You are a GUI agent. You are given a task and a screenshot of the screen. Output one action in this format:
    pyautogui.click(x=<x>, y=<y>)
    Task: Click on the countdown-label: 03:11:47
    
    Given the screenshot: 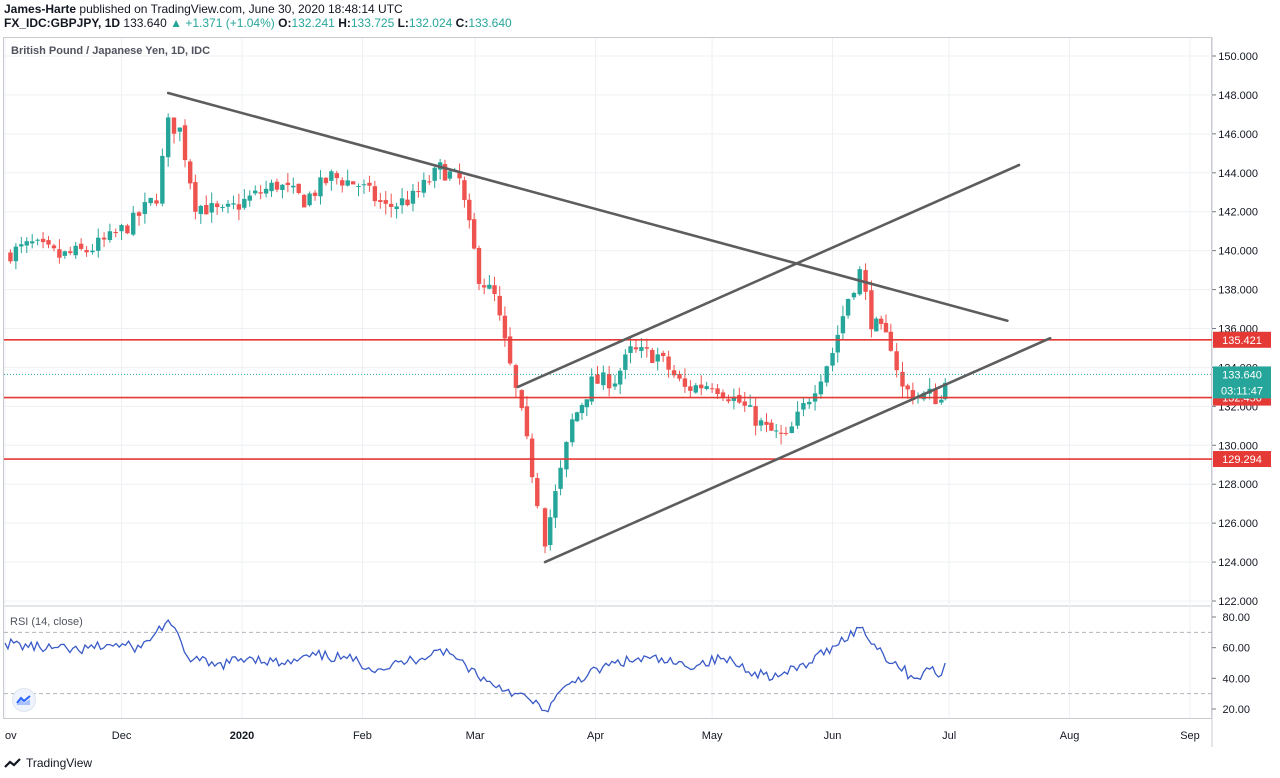 What is the action you would take?
    pyautogui.click(x=1242, y=391)
    